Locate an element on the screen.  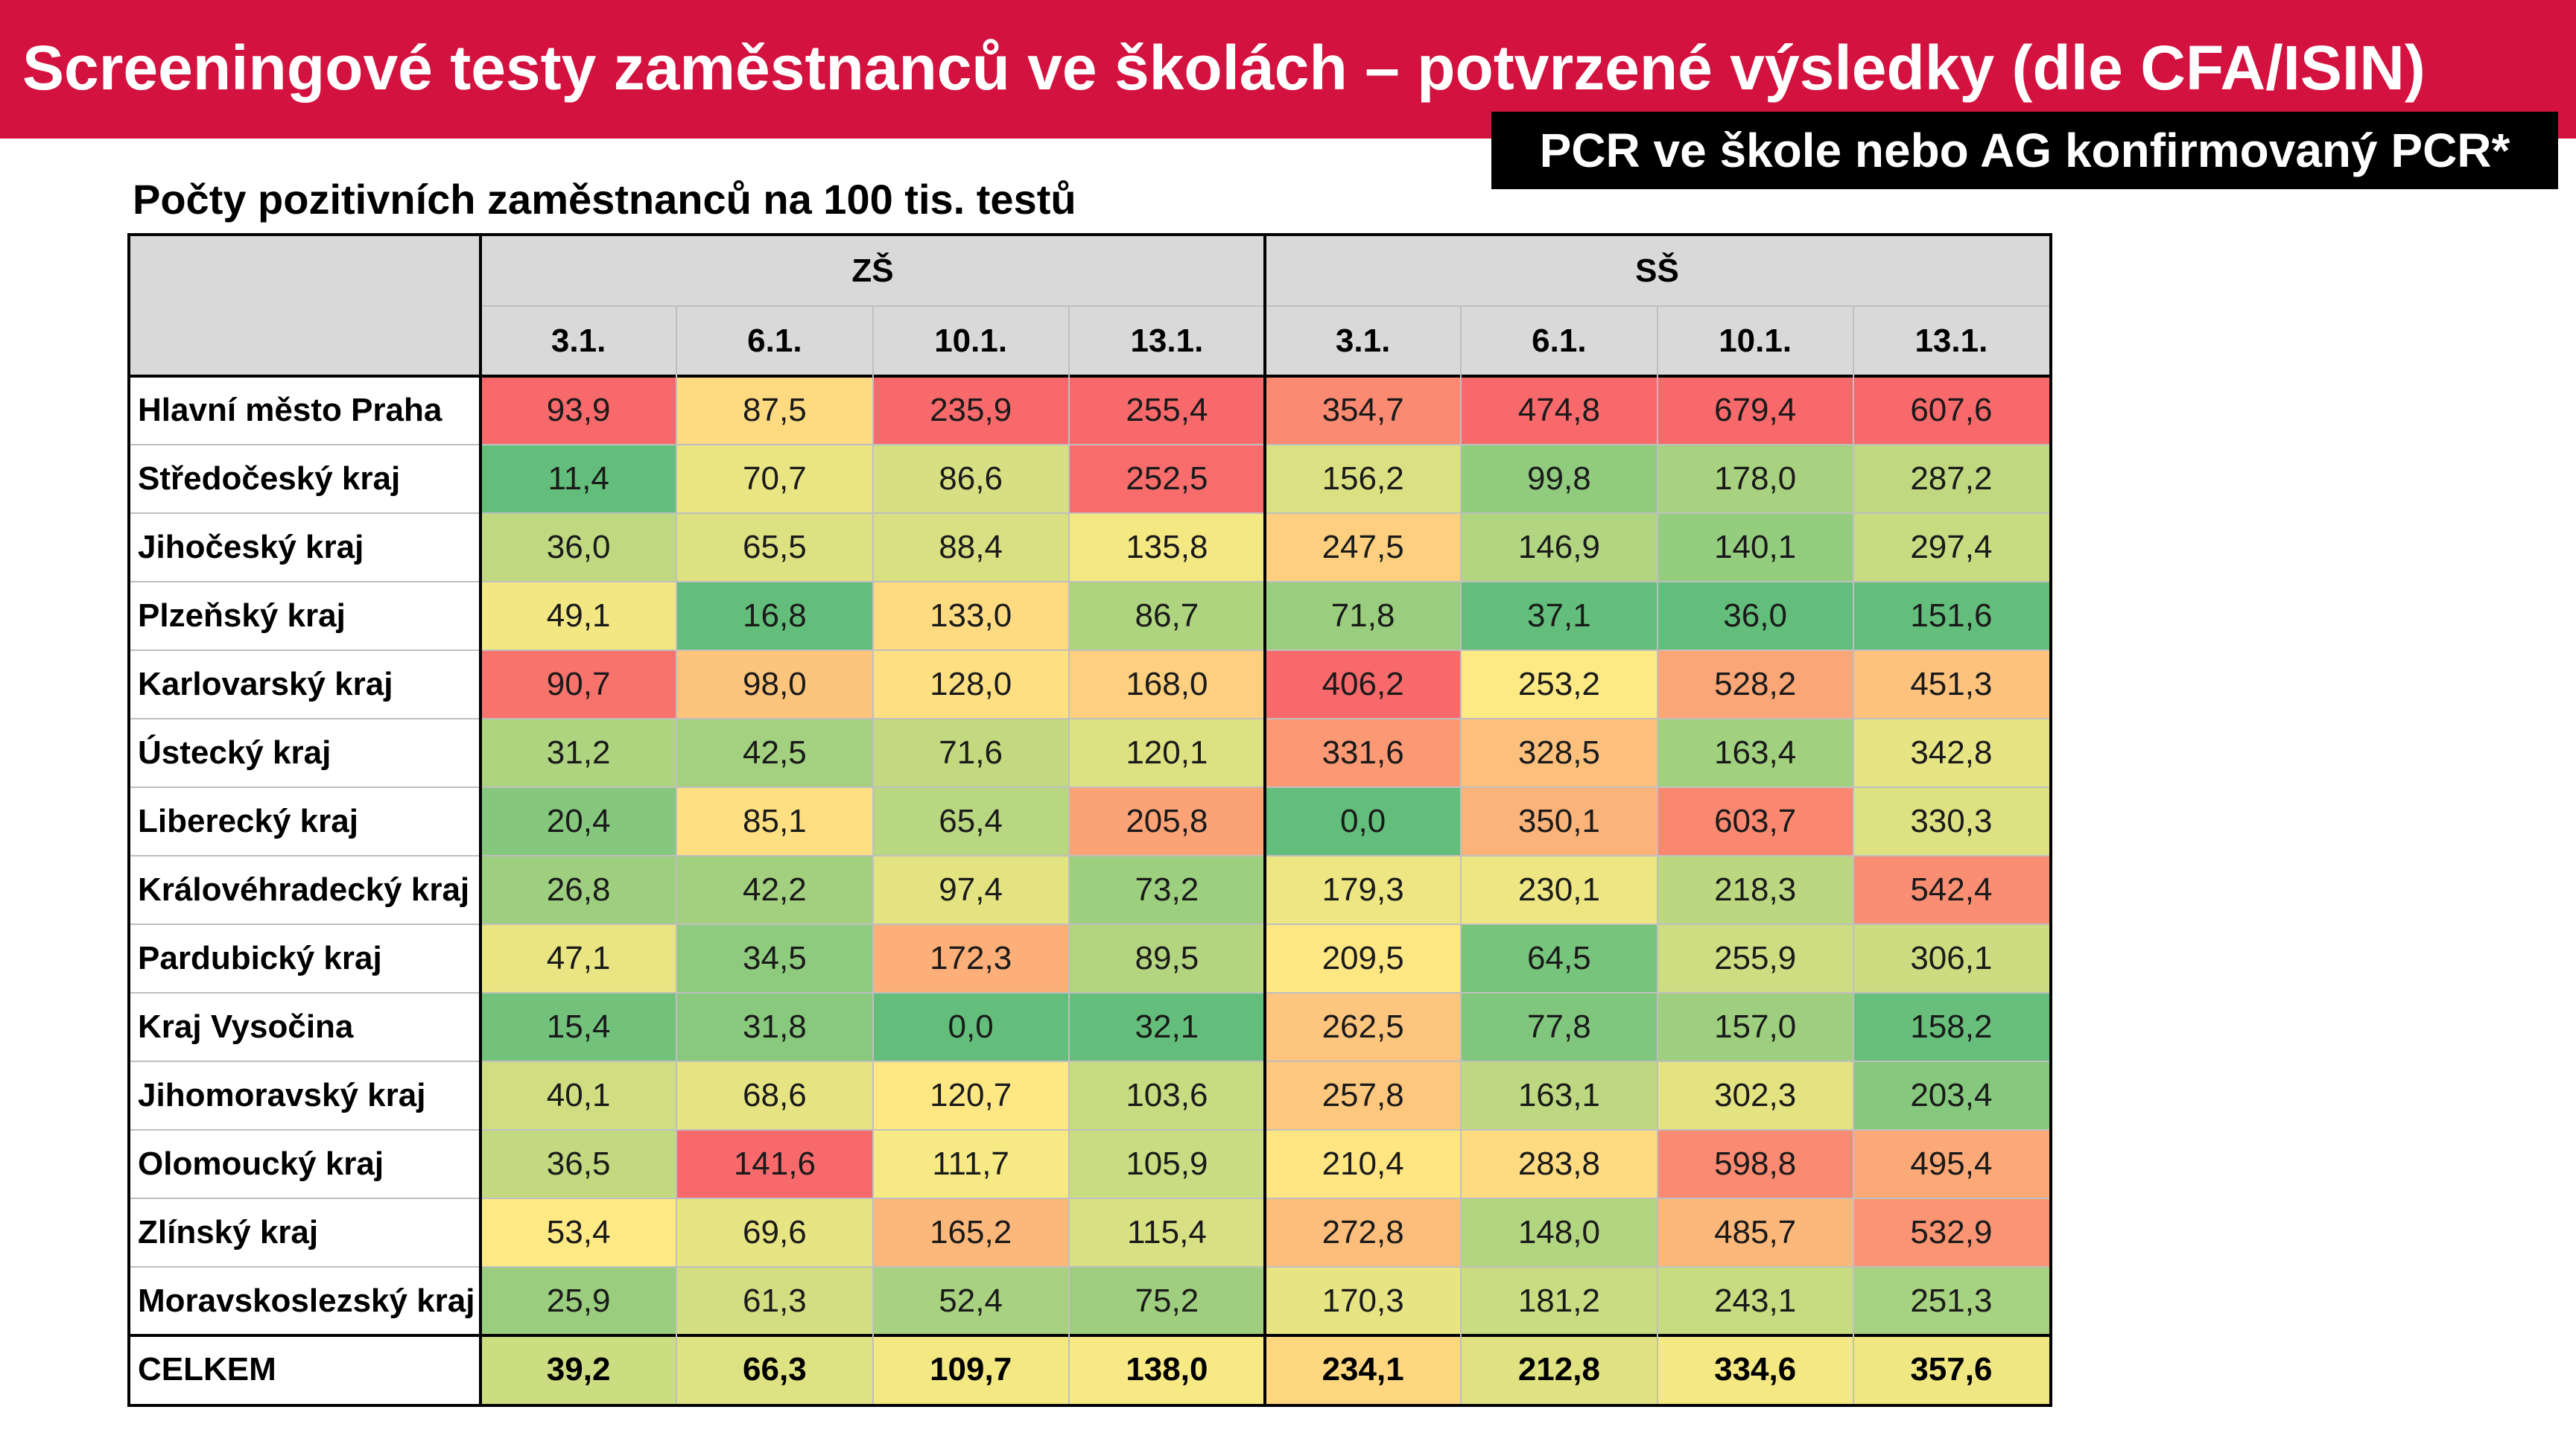
region-label: Hlavní město Praha is located at coordinates (305, 410).